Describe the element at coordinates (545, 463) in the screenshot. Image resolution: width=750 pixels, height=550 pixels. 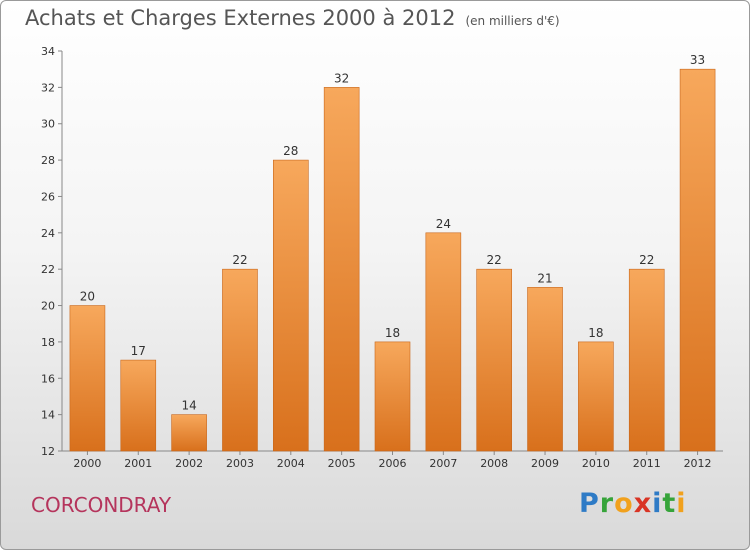
I see `x-tick-label: 2009` at that location.